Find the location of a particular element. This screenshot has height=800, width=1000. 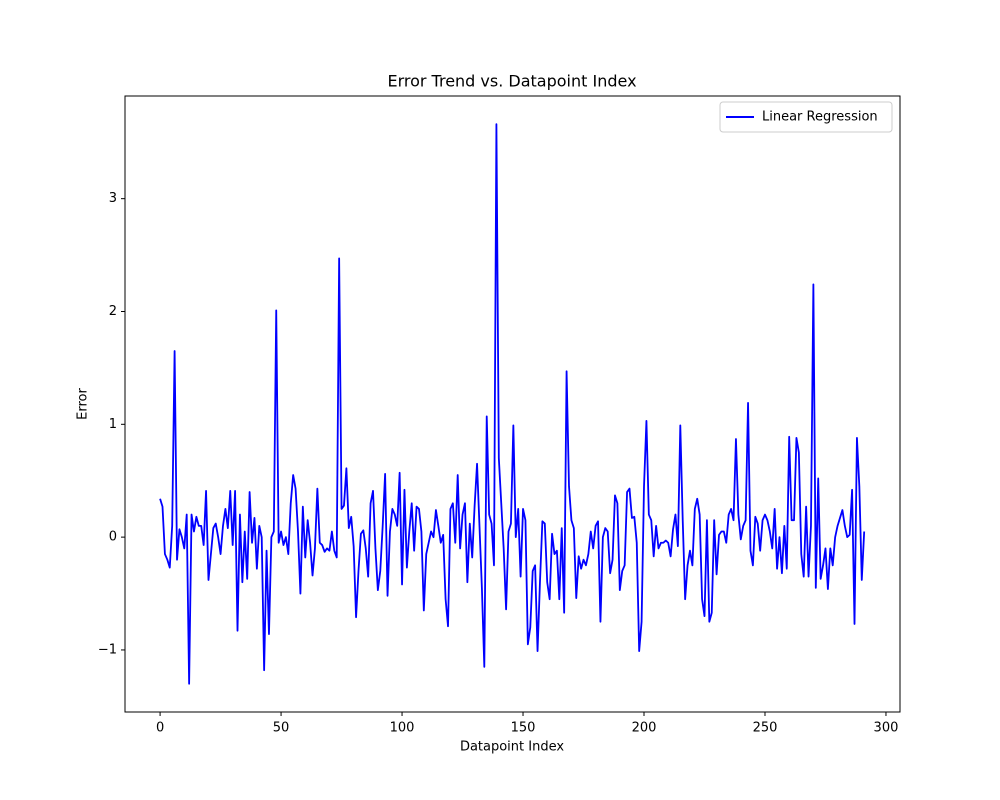

chart-title: Error Trend vs. Datapoint Index is located at coordinates (511, 81).